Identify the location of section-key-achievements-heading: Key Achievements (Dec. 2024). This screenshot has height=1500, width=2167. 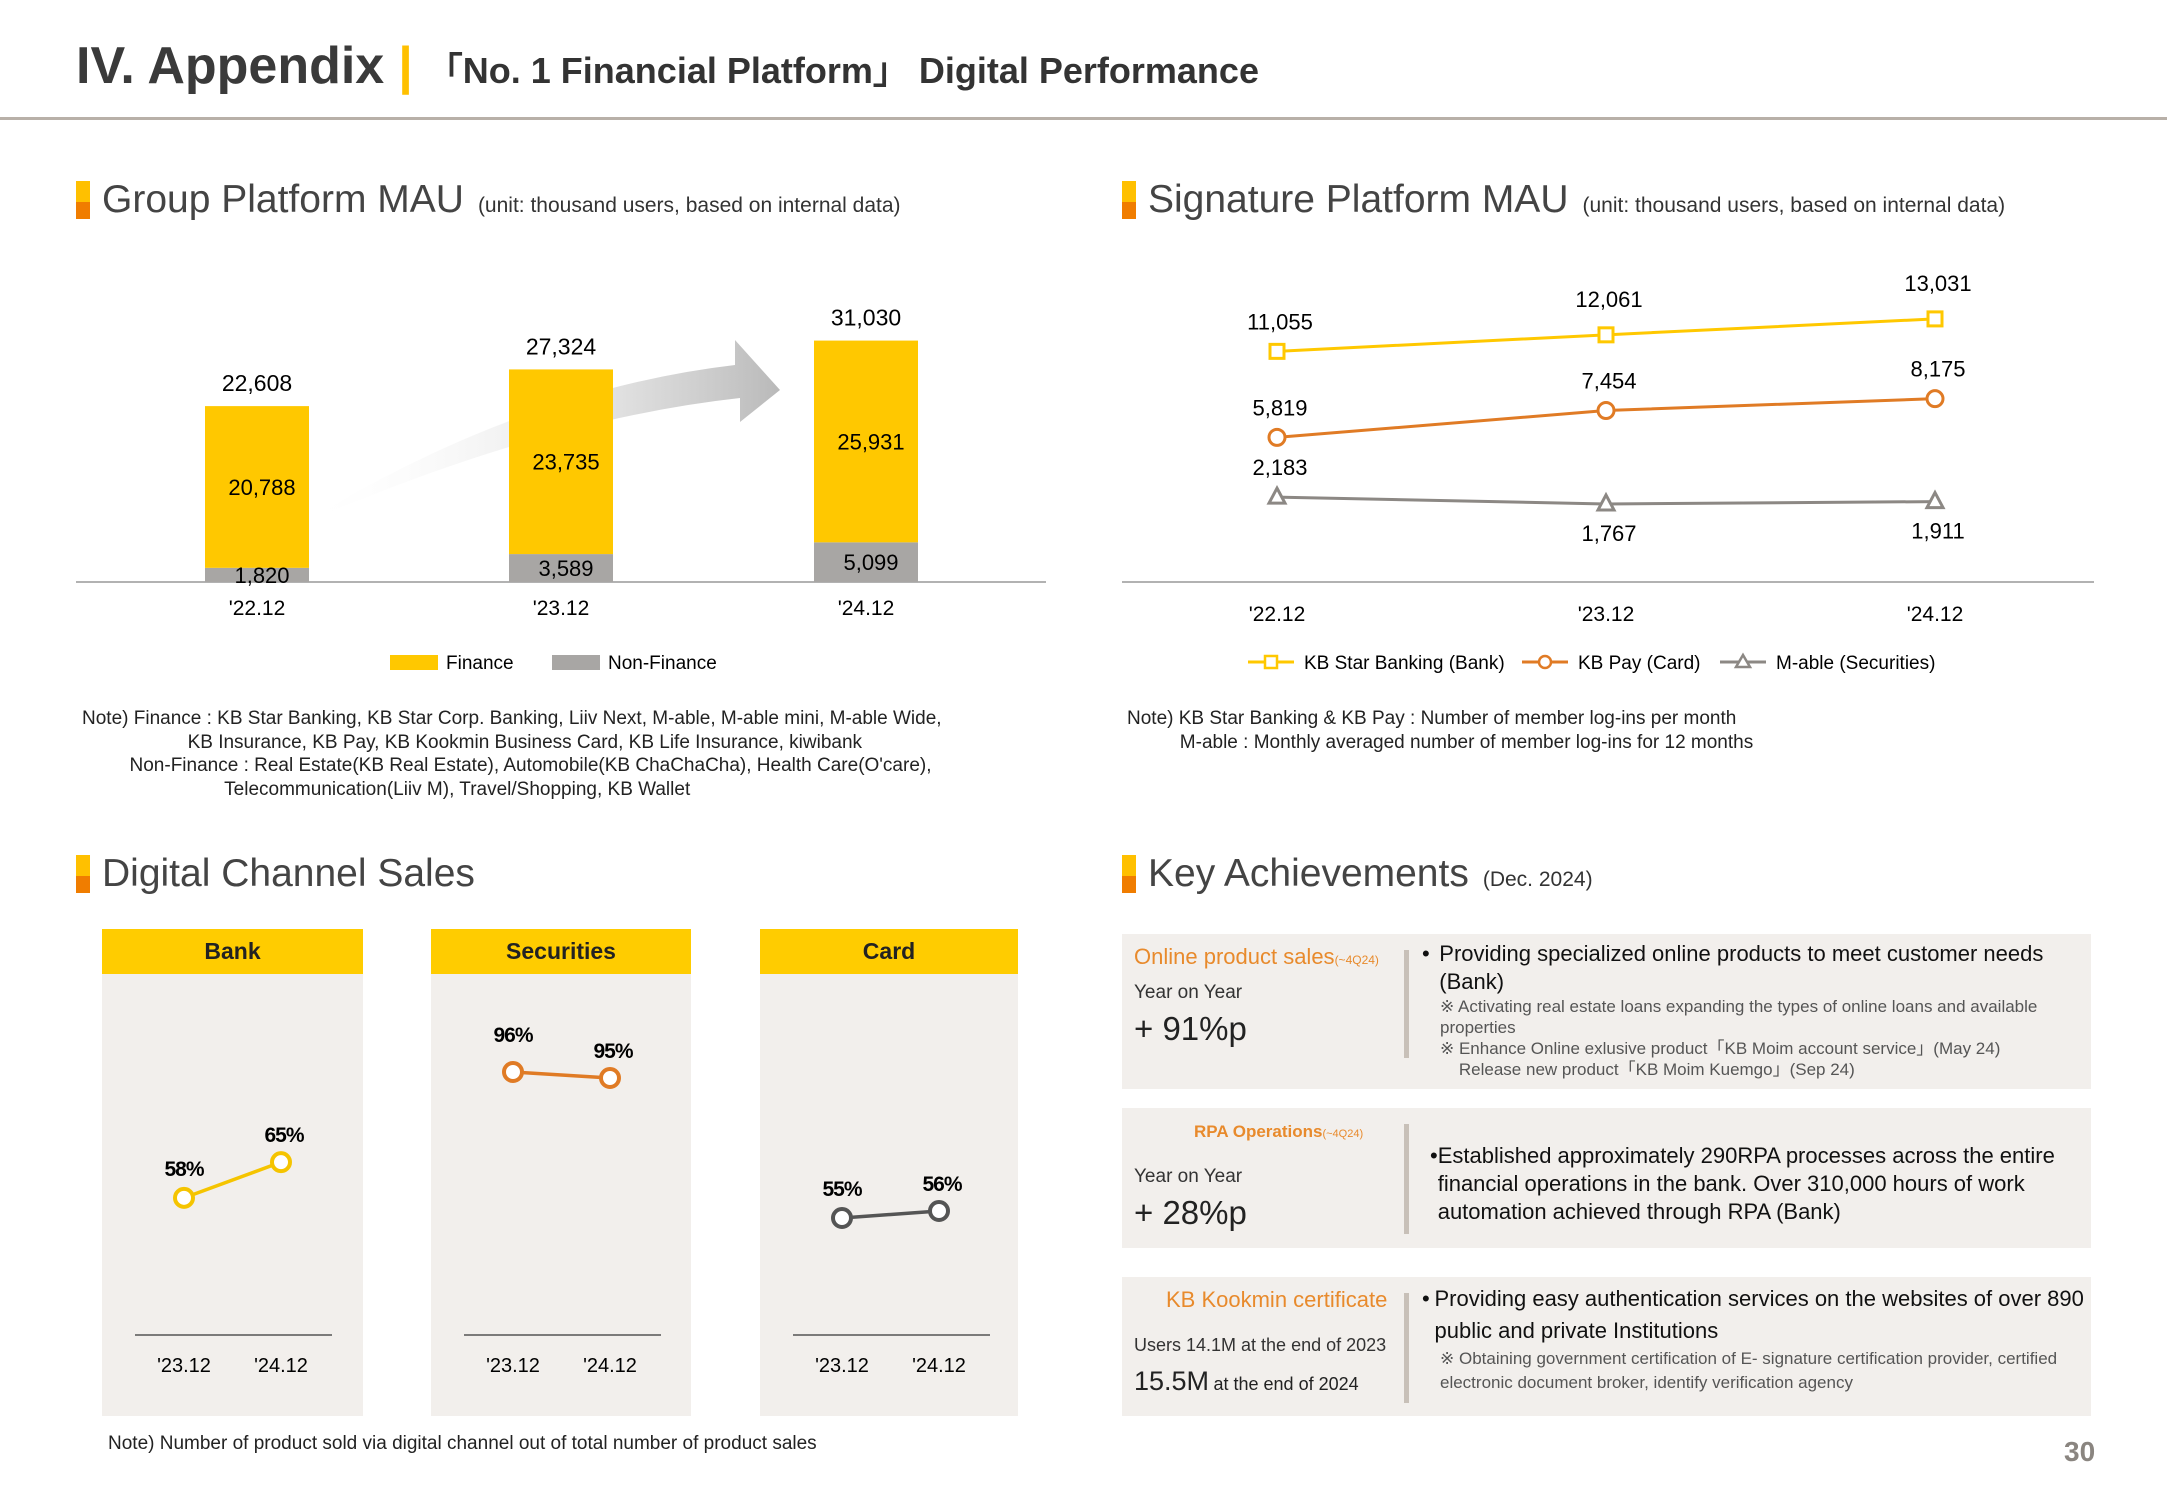
(1357, 874).